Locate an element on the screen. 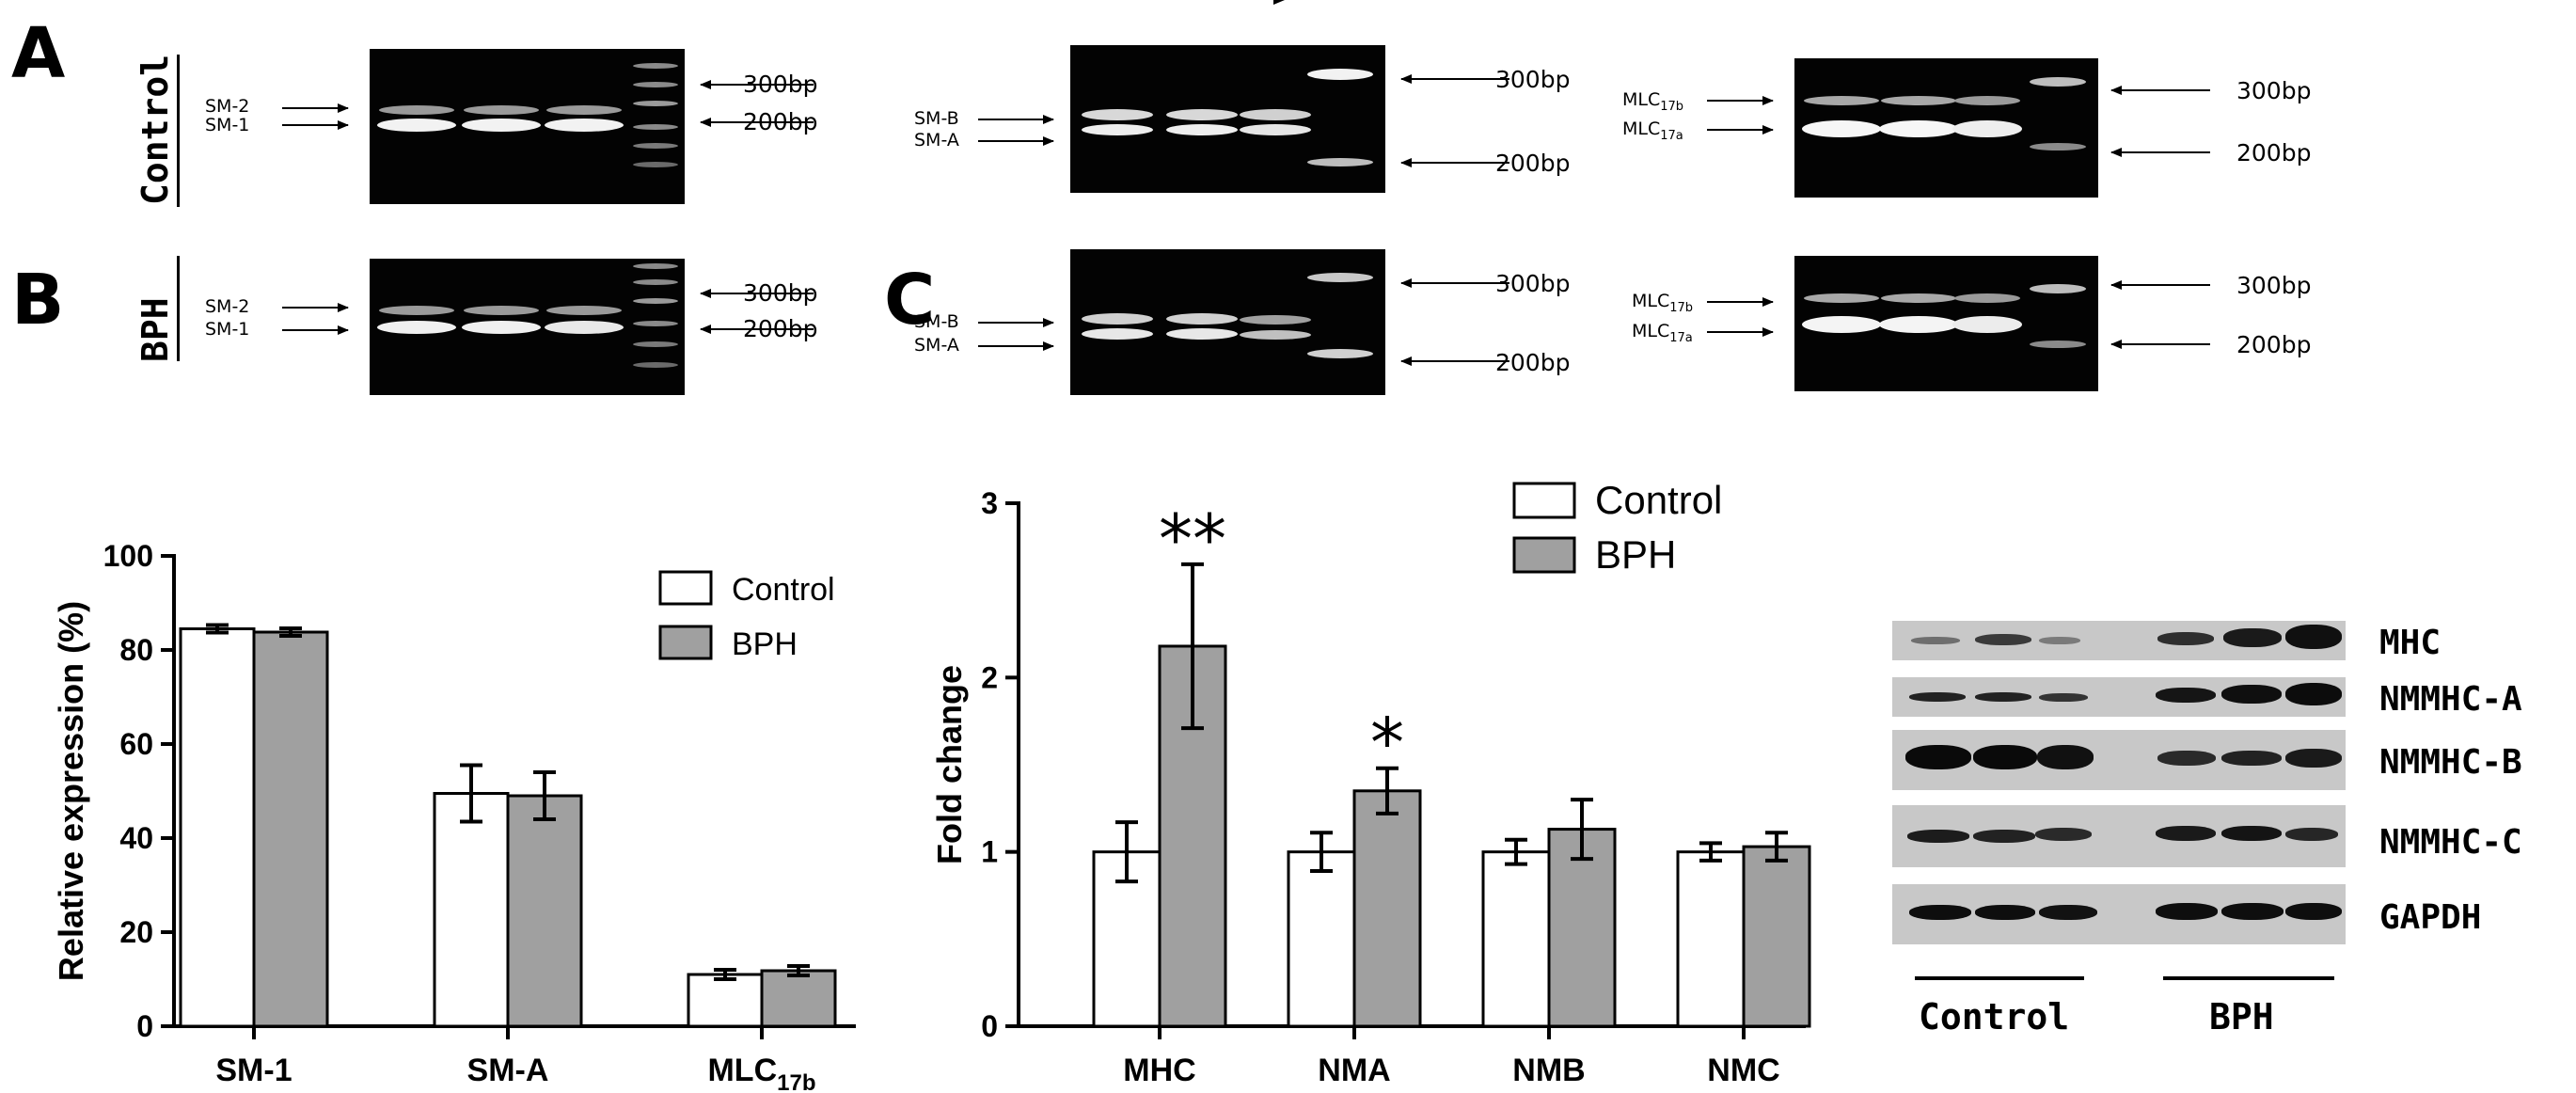  y-tick-label-2: 40 is located at coordinates (136, 838).